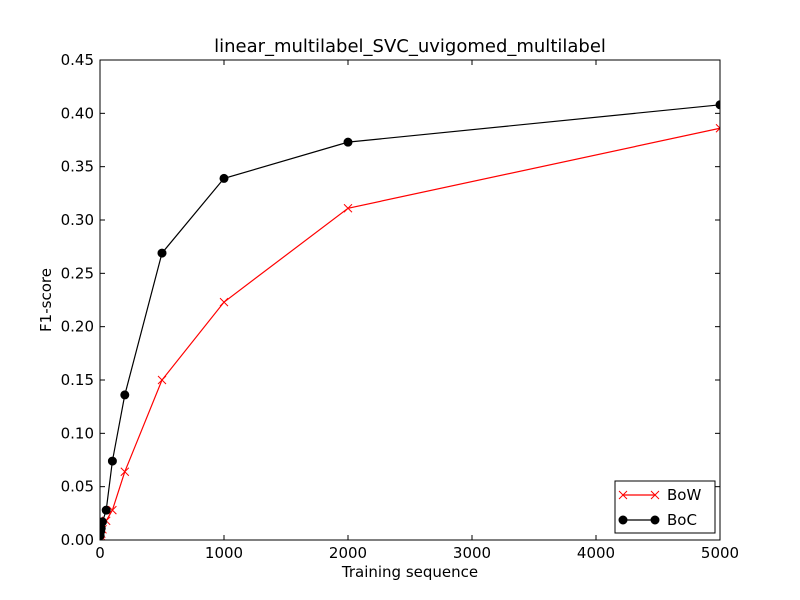  I want to click on legend-label-bow: BoW, so click(684, 495).